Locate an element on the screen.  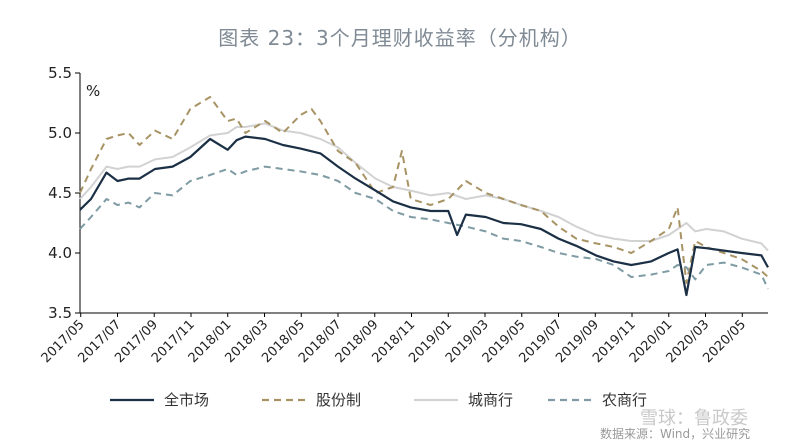
legend-label-2: 城商行 is located at coordinates (490, 400).